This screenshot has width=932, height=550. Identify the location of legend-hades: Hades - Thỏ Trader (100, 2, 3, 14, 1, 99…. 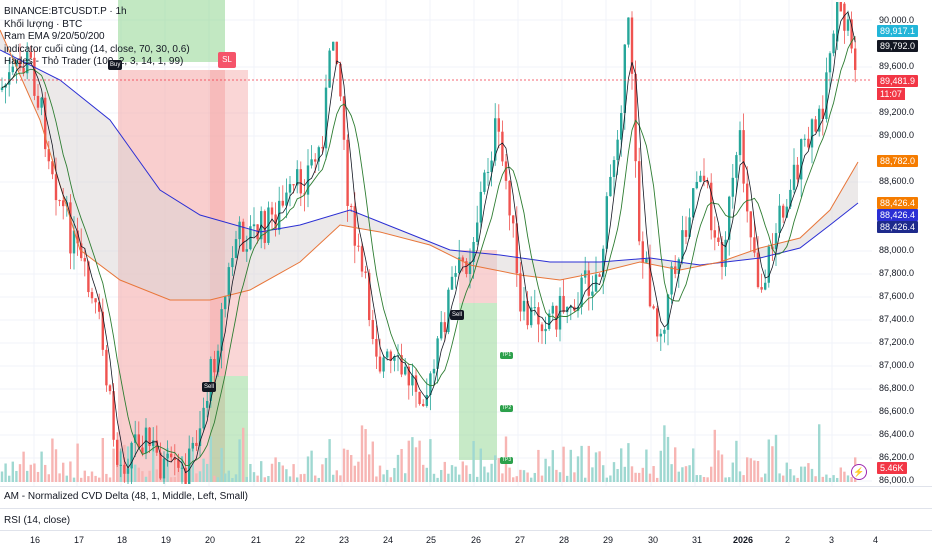
(94, 62).